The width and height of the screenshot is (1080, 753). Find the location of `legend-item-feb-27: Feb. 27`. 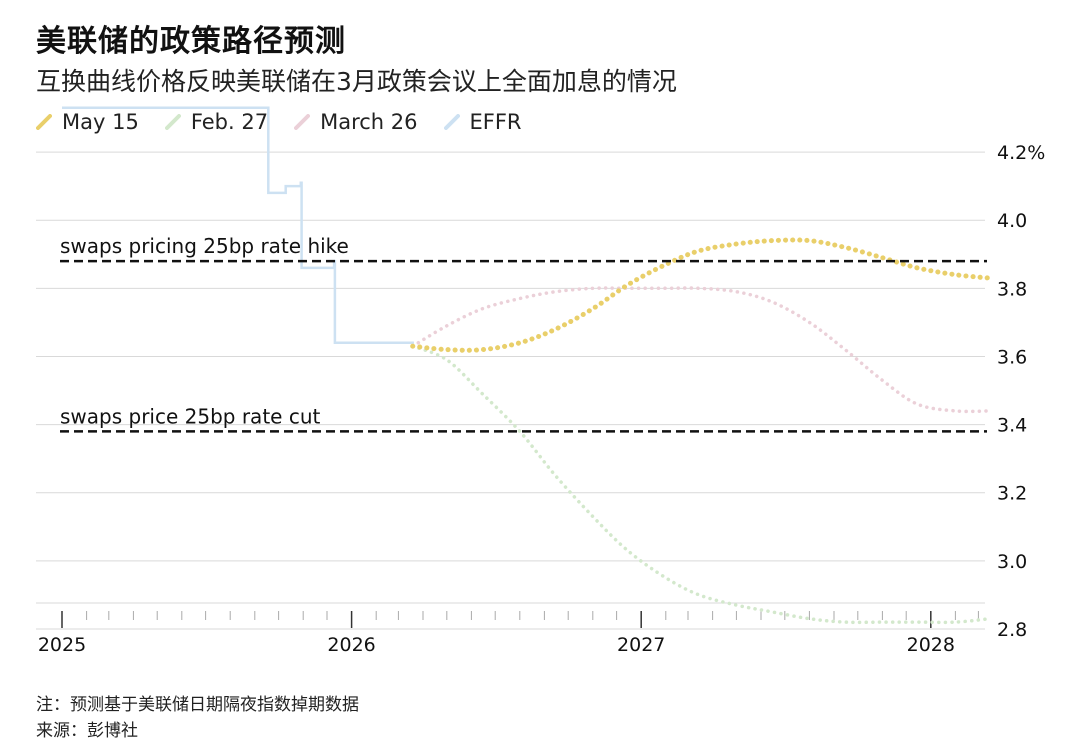

legend-item-feb-27: Feb. 27 is located at coordinates (216, 122).